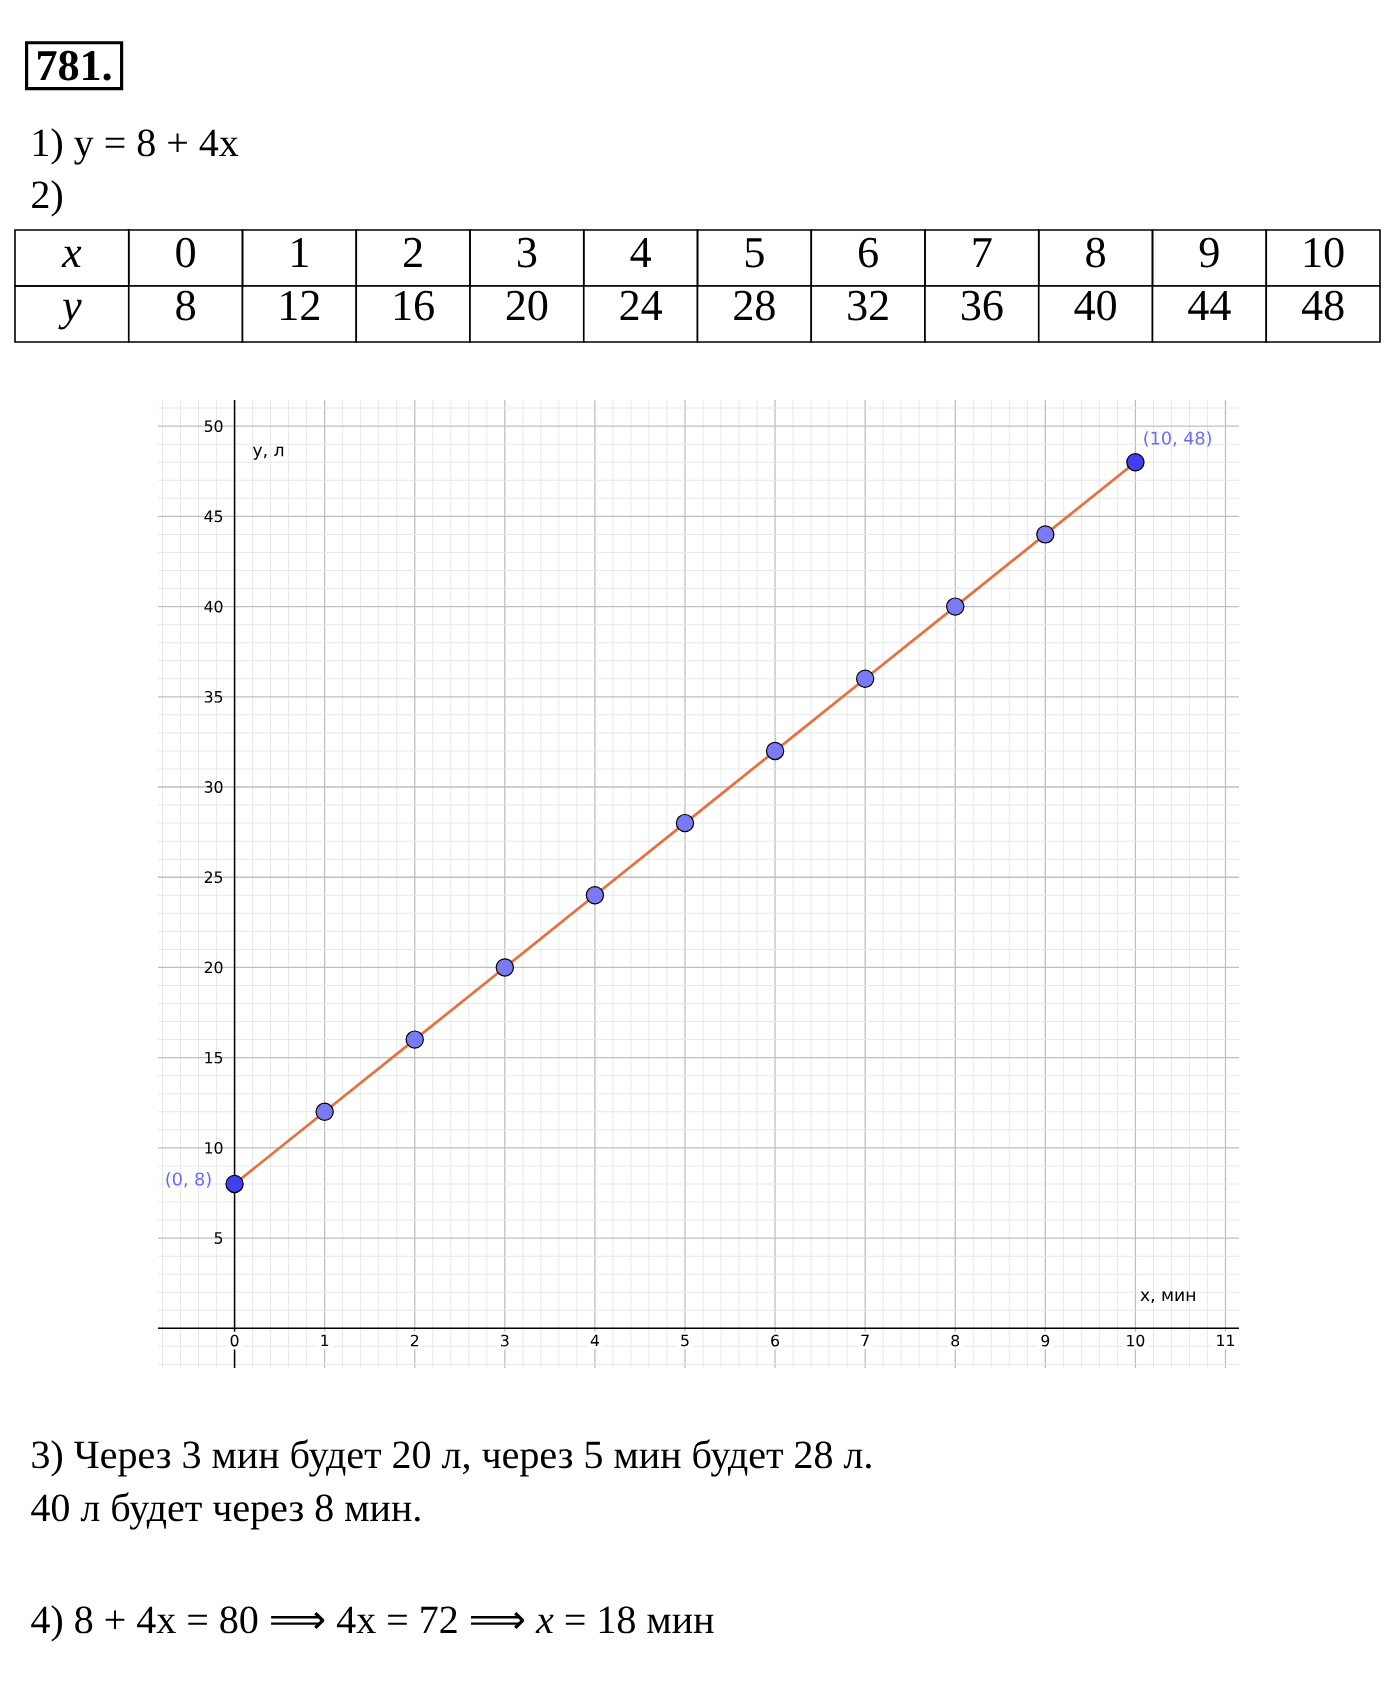 The image size is (1400, 1683). I want to click on text: 40 л будет через 8 мин., so click(225, 1511).